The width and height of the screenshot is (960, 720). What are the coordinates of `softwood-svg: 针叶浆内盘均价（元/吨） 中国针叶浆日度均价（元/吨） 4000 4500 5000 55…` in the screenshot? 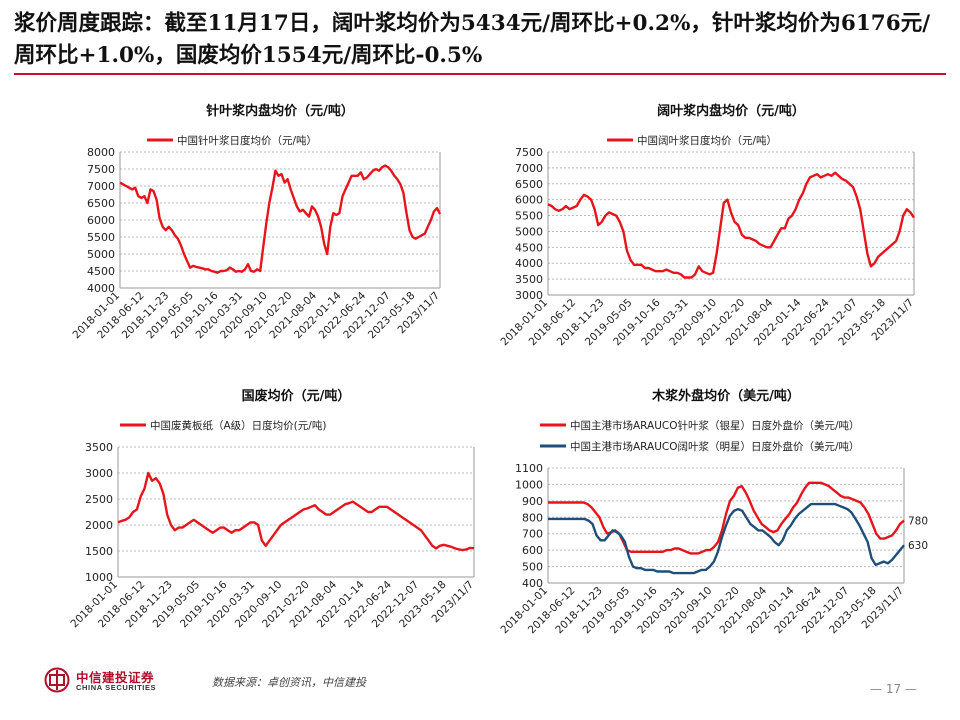 It's located at (256, 222).